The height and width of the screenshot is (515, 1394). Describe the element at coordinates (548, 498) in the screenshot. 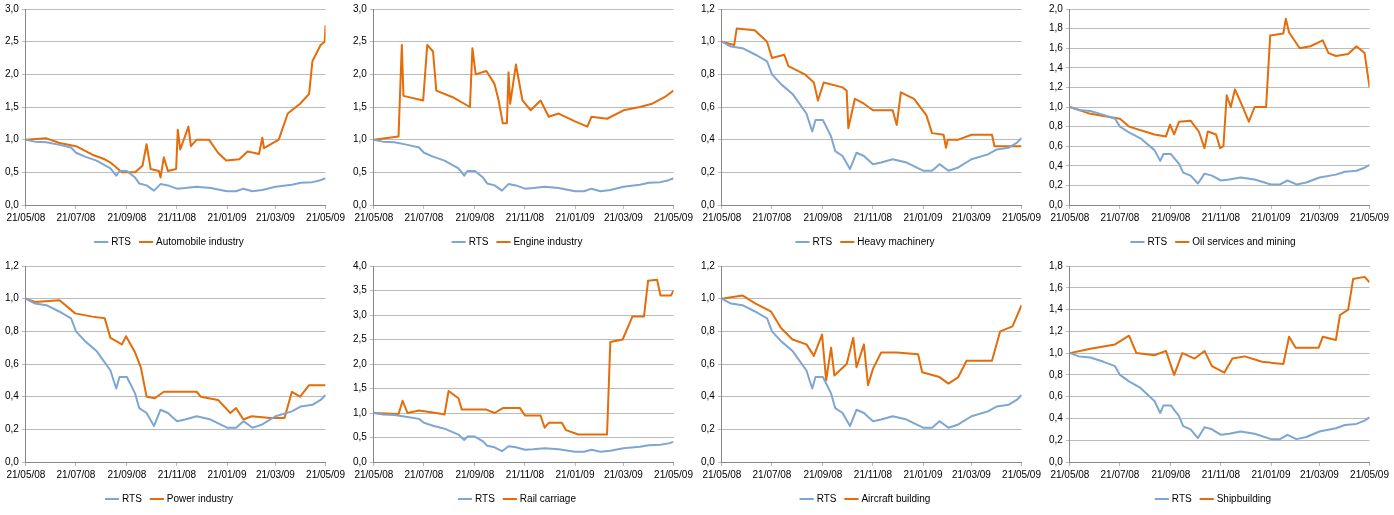

I see `legend-label: Rail carriage` at that location.